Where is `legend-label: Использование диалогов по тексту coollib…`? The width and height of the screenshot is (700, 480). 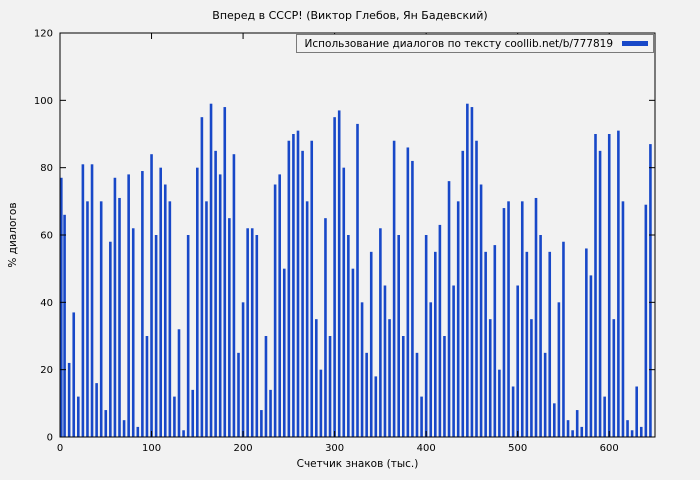
legend-label: Использование диалогов по тексту coollib… is located at coordinates (458, 43).